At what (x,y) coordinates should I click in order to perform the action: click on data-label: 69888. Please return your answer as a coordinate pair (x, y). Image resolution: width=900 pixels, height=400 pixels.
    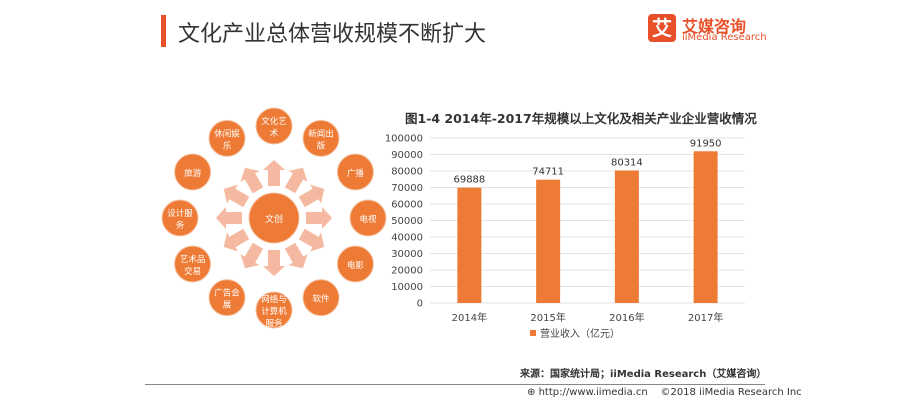
    Looking at the image, I should click on (469, 180).